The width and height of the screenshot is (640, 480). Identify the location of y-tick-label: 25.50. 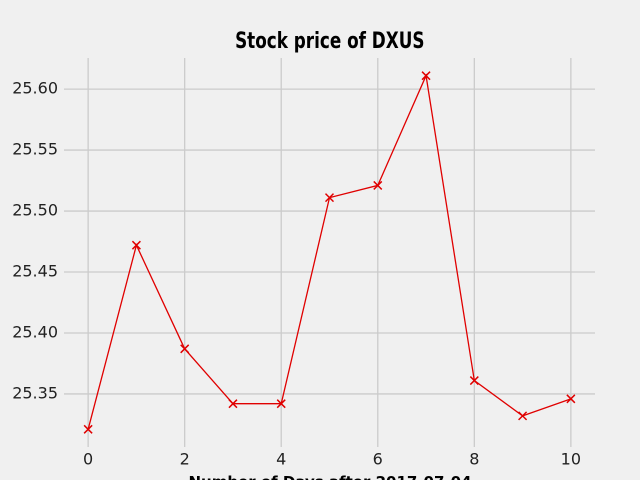
(35, 210).